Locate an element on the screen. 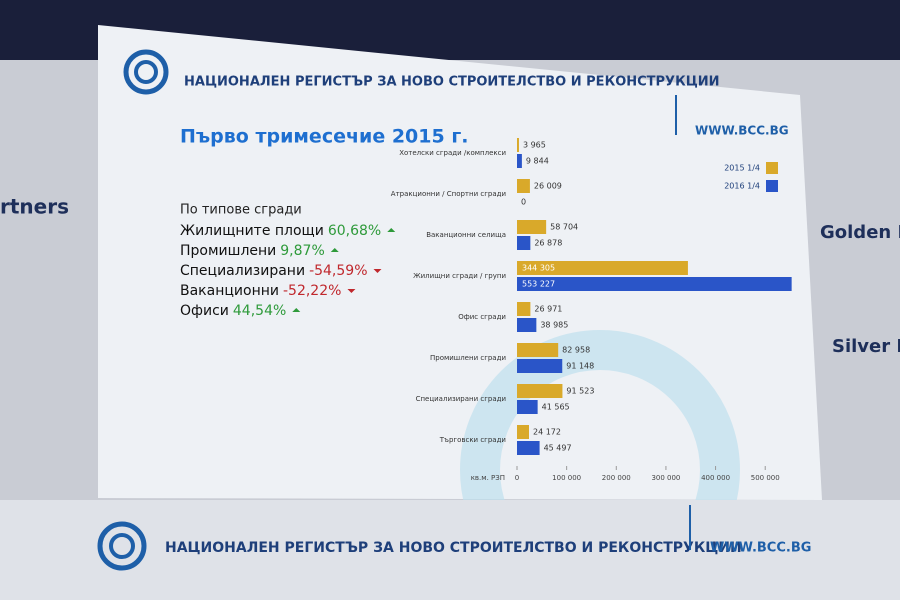 This screenshot has height=600, width=900. item-name: Ваканционни is located at coordinates (229, 291).